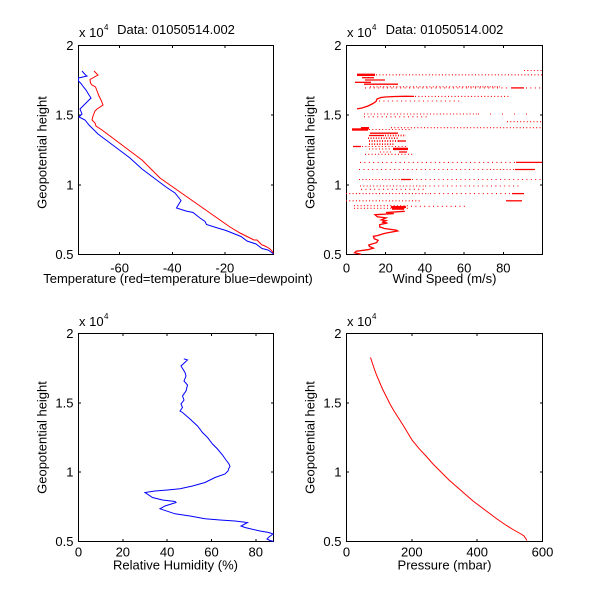 The width and height of the screenshot is (600, 615). Describe the element at coordinates (412, 552) in the screenshot. I see `svg-text: 200` at that location.